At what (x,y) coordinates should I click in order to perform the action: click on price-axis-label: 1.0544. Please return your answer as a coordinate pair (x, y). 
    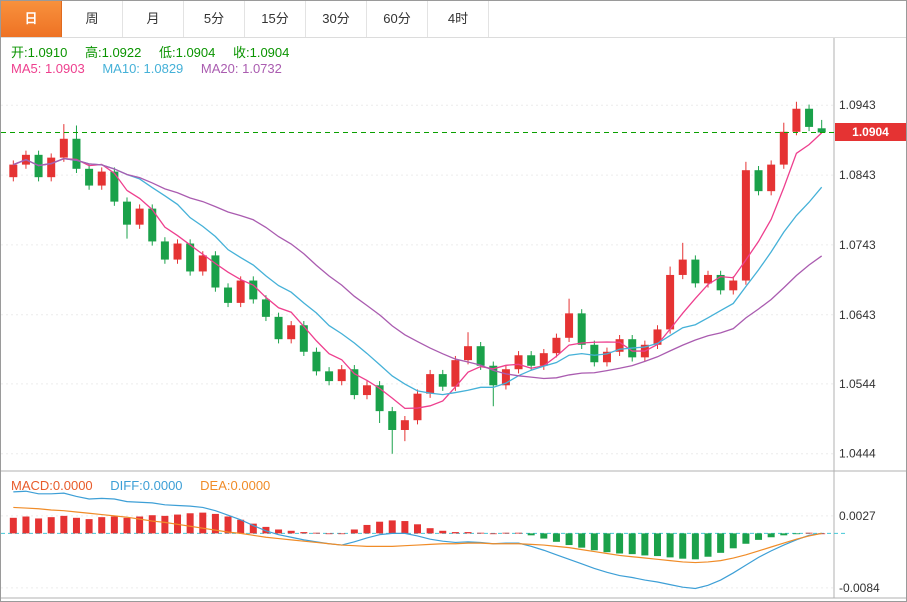
    Looking at the image, I should click on (857, 384).